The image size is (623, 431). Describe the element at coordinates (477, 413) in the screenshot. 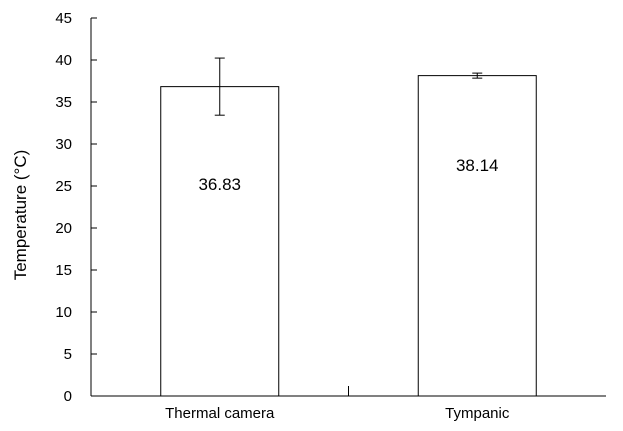

I see `x-tick-label: Tympanic` at that location.